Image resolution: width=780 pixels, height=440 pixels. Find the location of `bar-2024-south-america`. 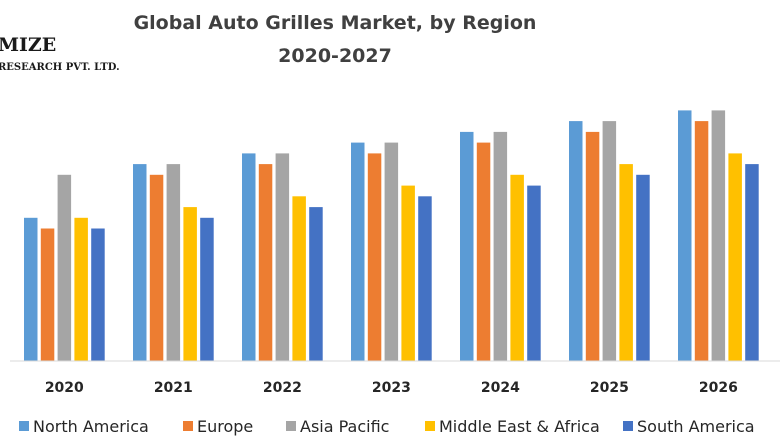

bar-2024-south-america is located at coordinates (534, 273).